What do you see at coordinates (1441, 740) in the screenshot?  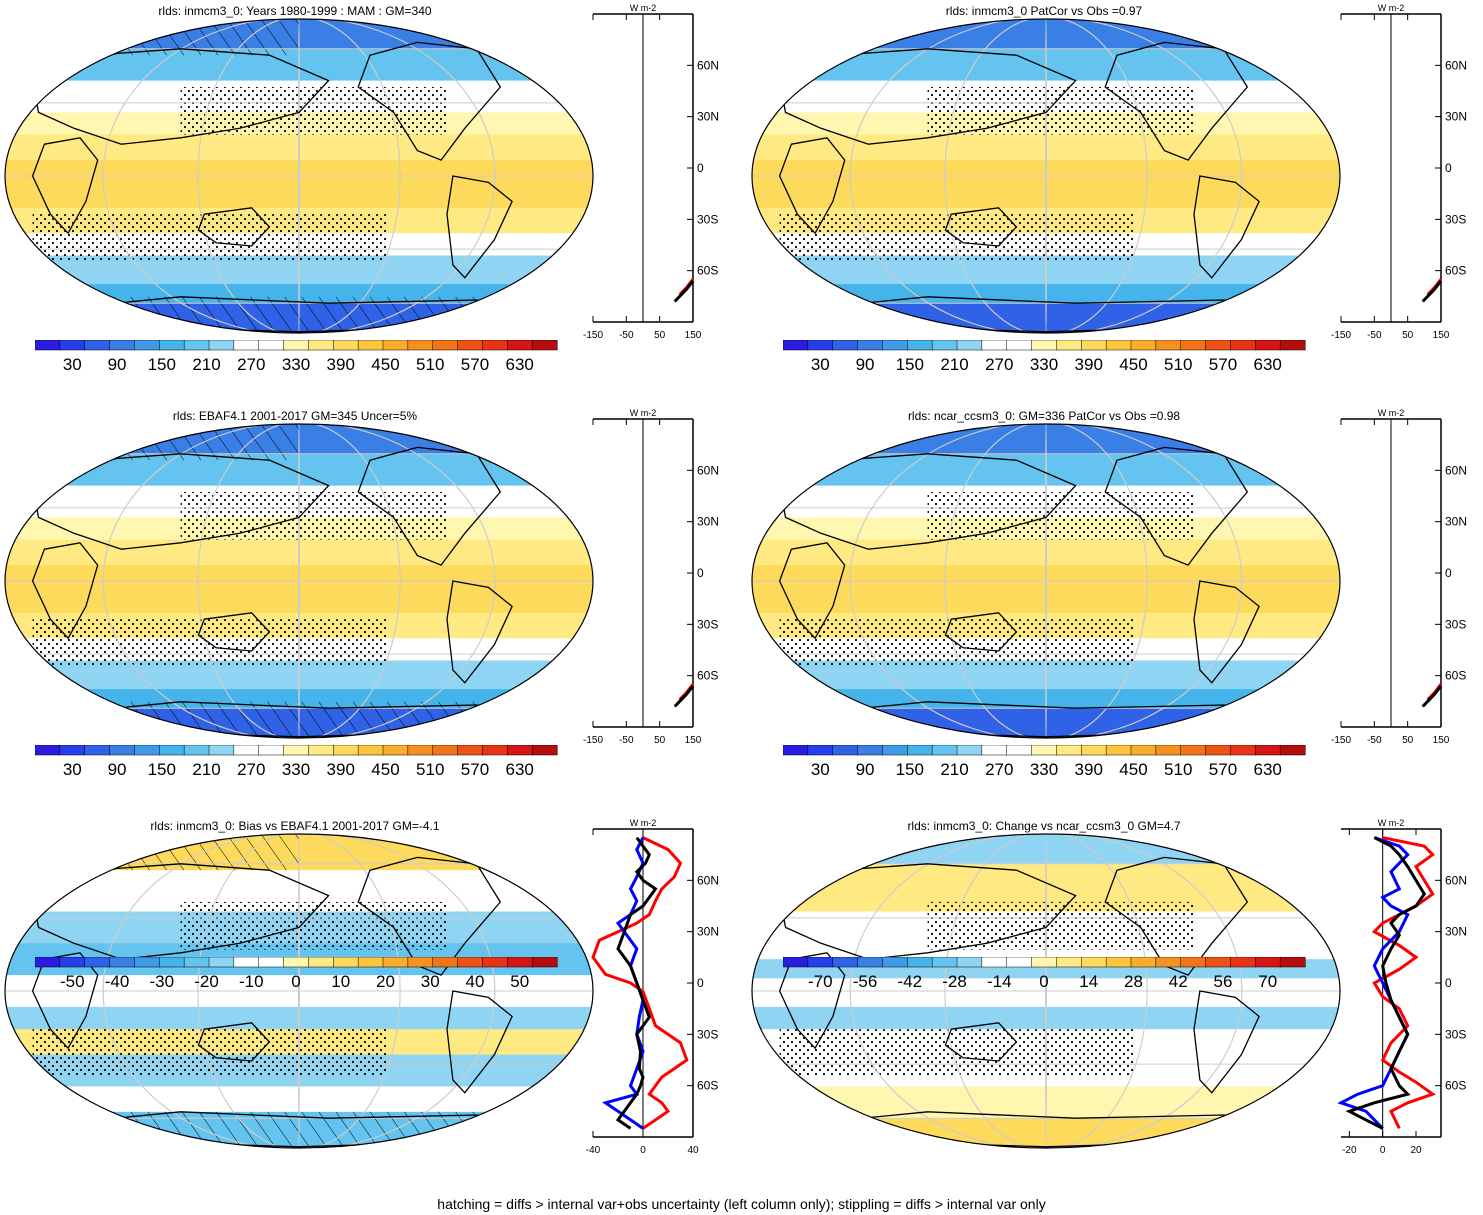 I see `zonal-x-tick-label: 150` at bounding box center [1441, 740].